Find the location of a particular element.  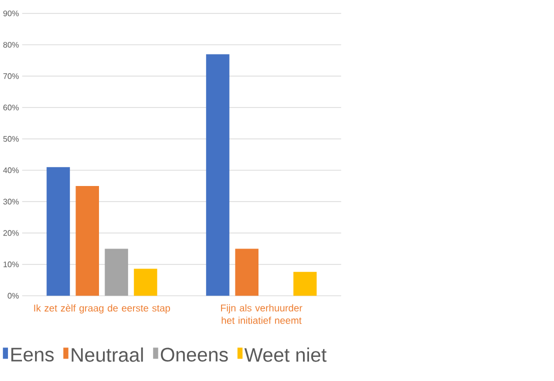

y-tick-label: 0% is located at coordinates (13, 296).